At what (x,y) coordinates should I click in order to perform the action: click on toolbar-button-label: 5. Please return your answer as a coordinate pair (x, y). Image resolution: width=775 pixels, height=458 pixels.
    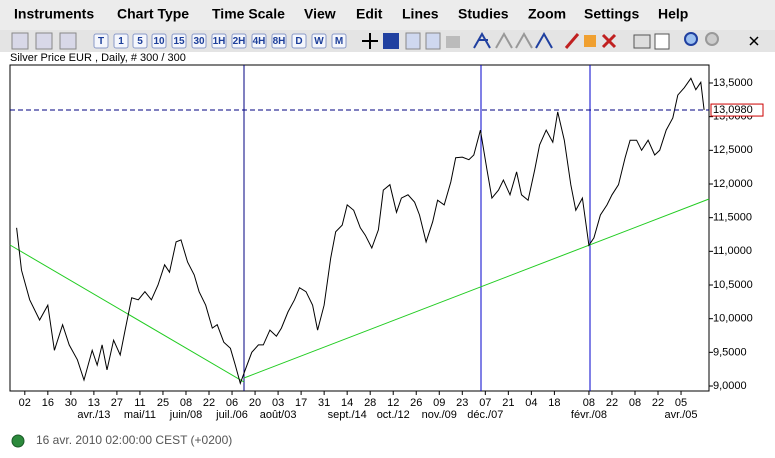
    Looking at the image, I should click on (140, 41).